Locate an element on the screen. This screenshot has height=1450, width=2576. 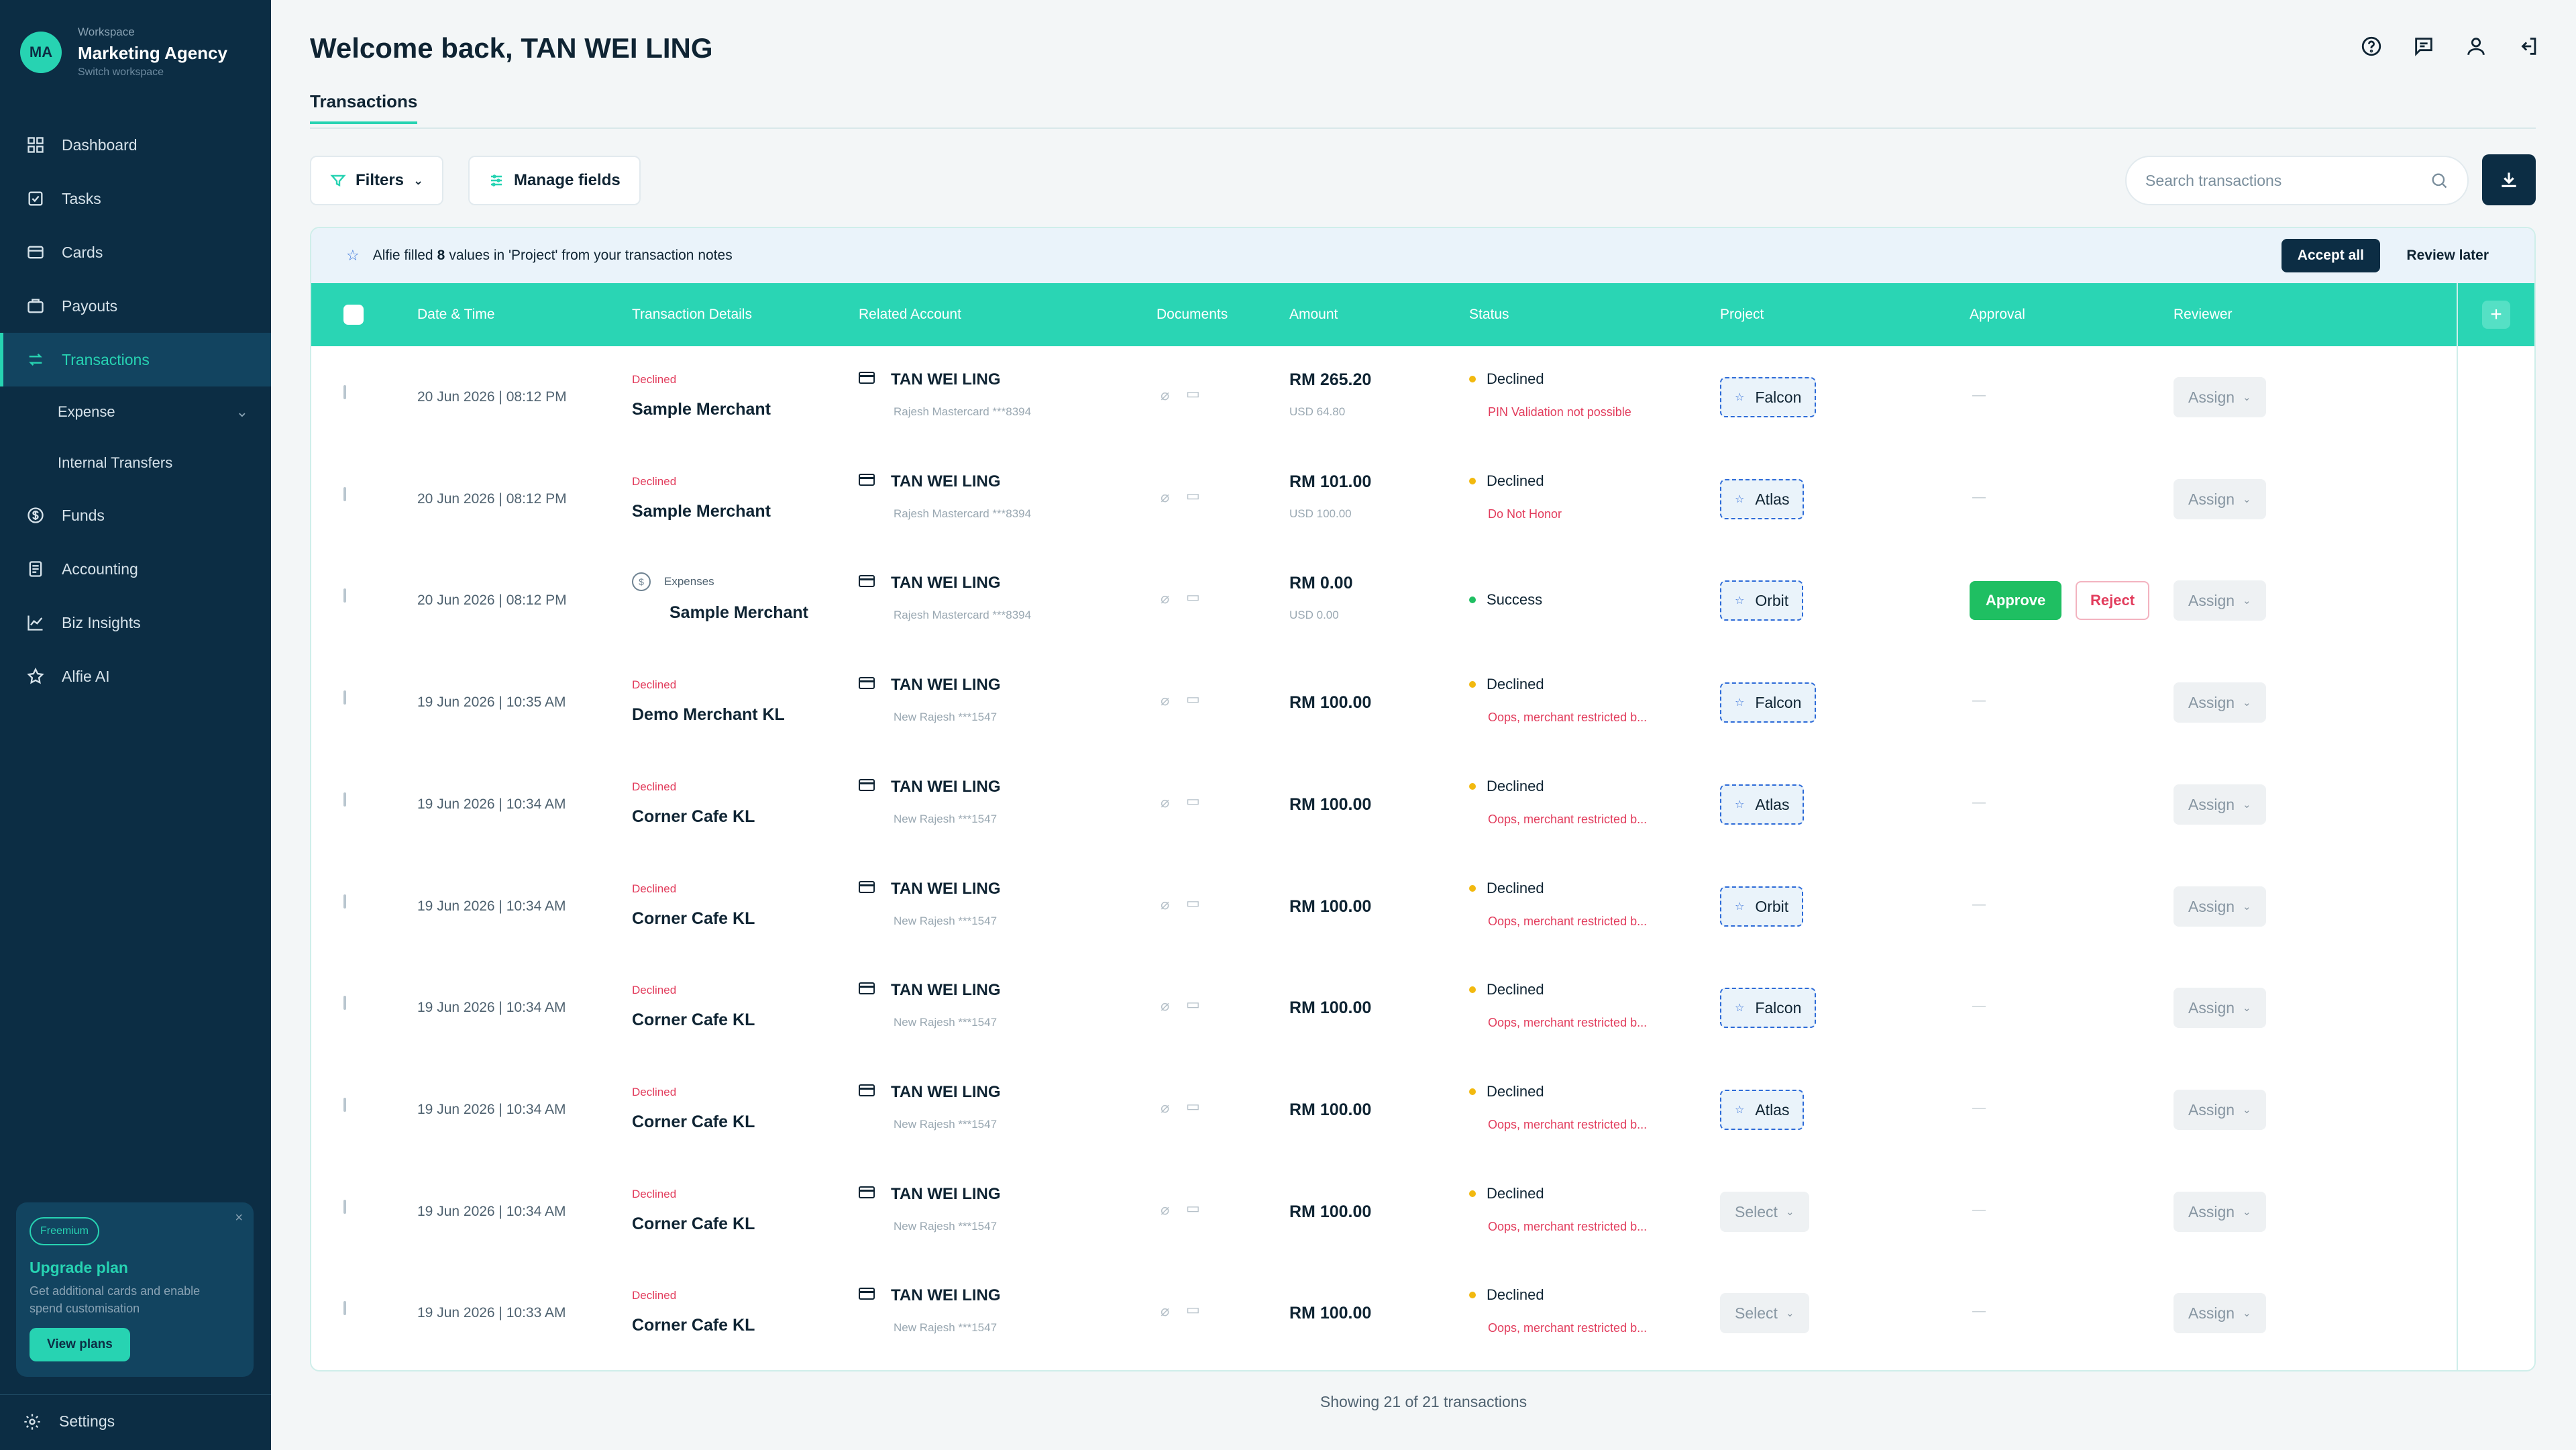
accept-all-button: Accept all is located at coordinates (2330, 255).